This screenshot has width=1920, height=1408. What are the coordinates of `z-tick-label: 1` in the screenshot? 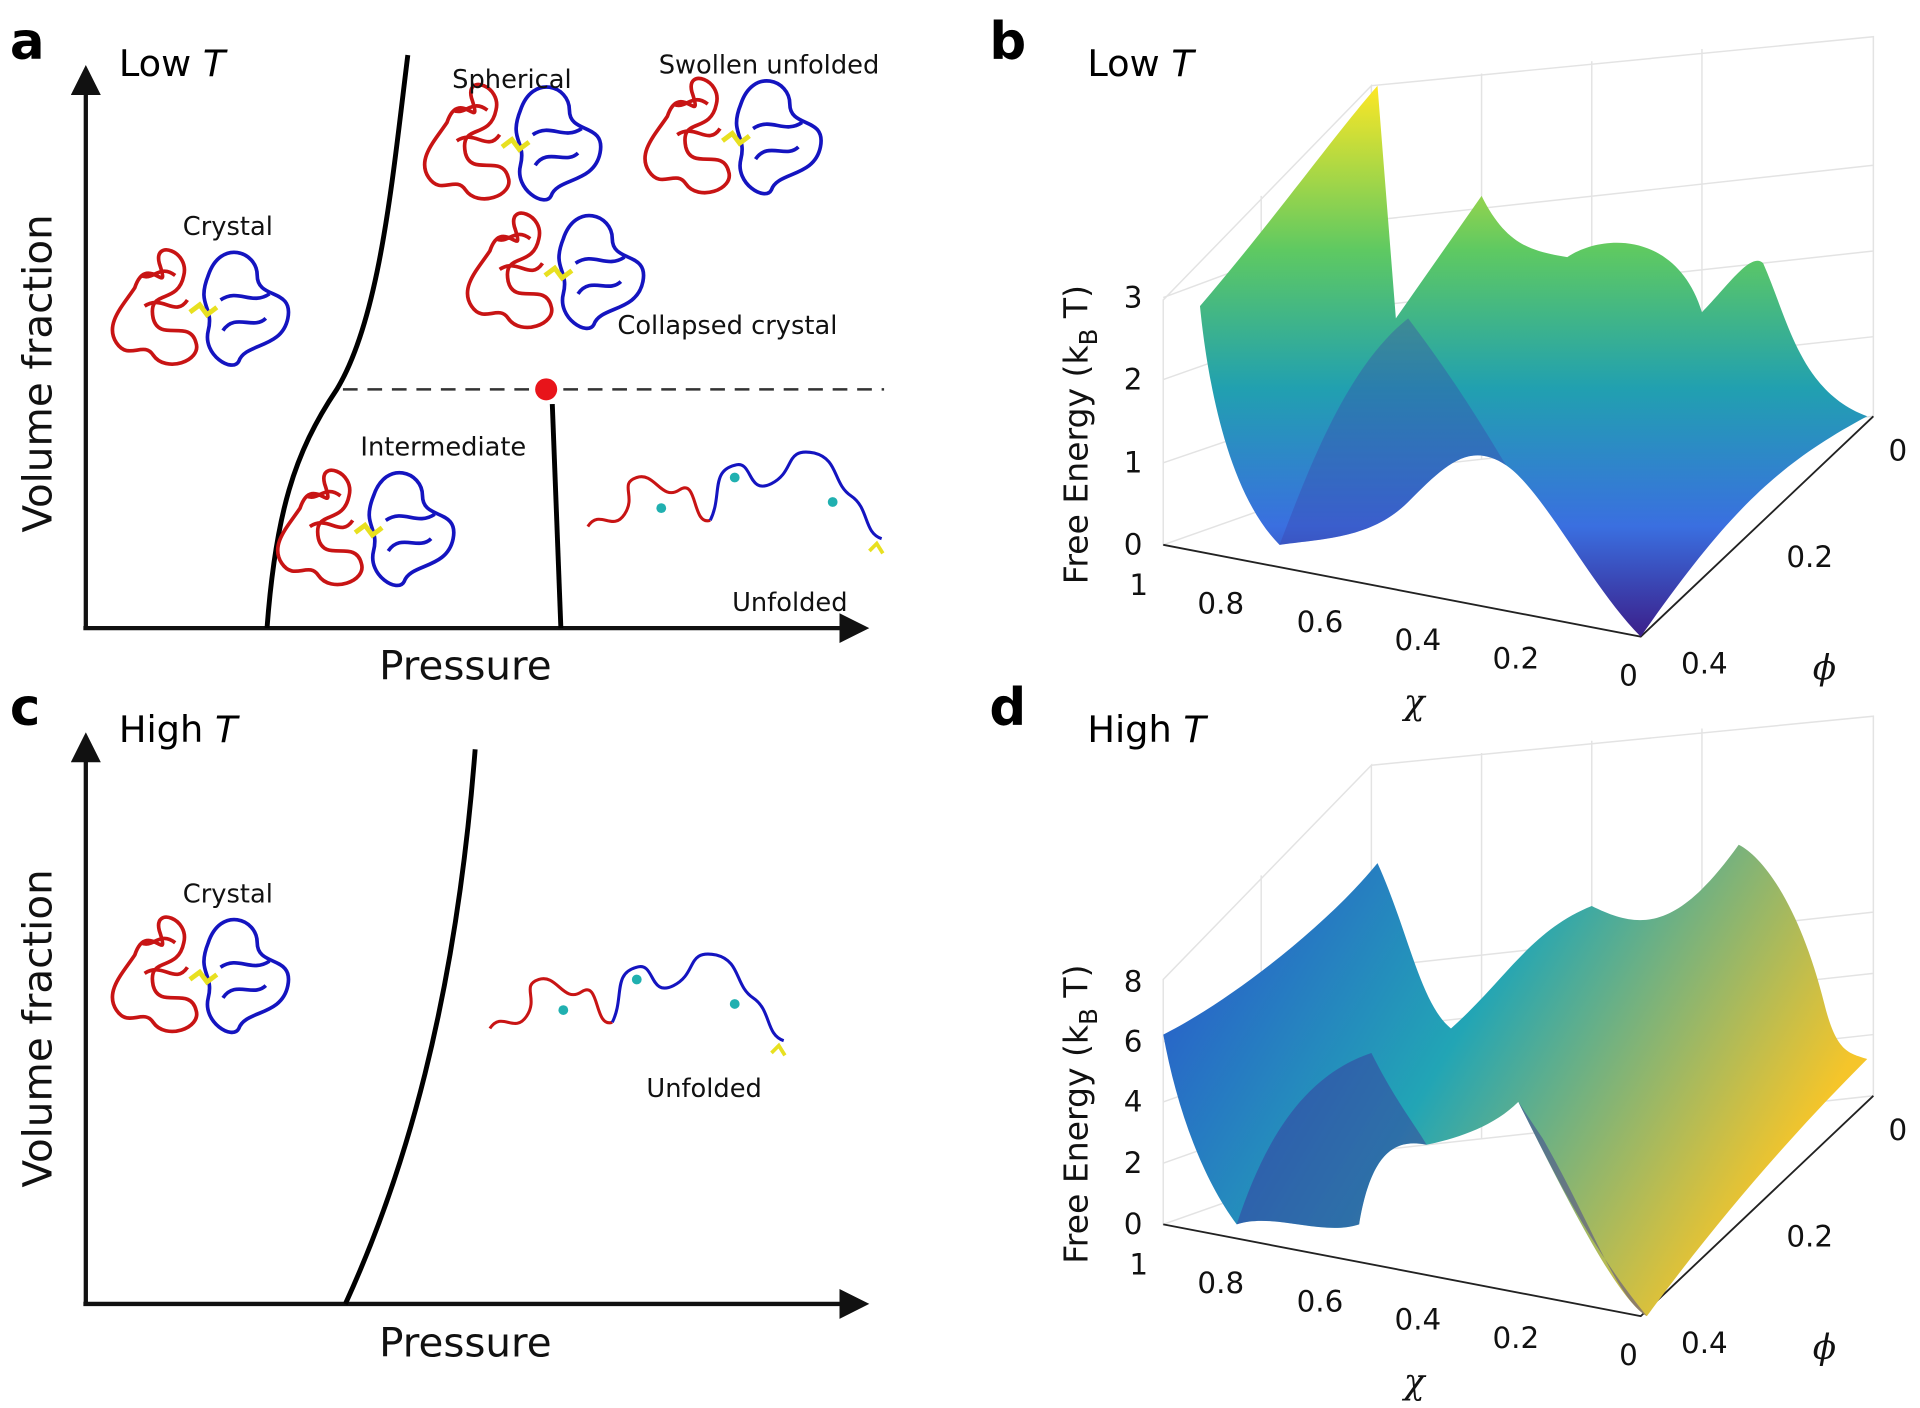 It's located at (1133, 463).